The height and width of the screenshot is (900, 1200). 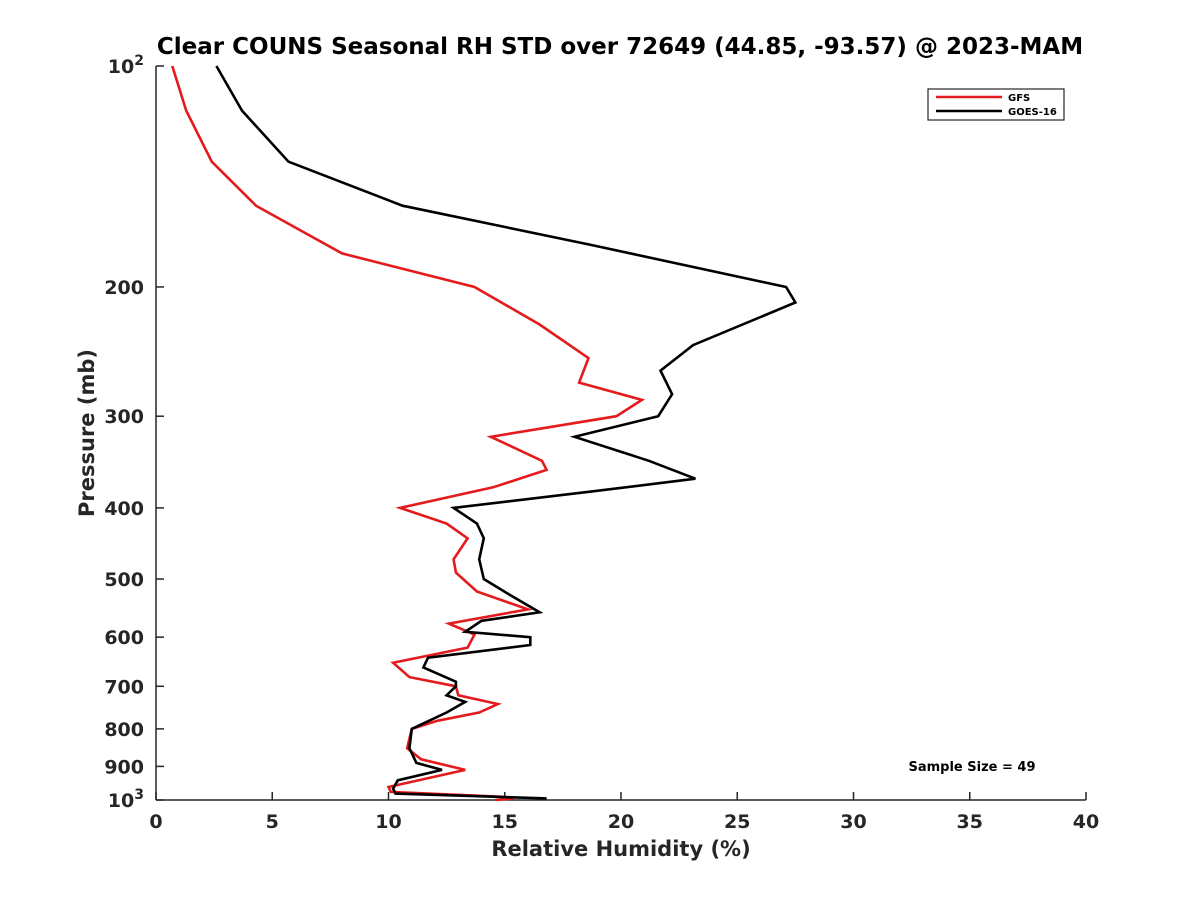 What do you see at coordinates (126, 65) in the screenshot?
I see `y-tick-label: 10²` at bounding box center [126, 65].